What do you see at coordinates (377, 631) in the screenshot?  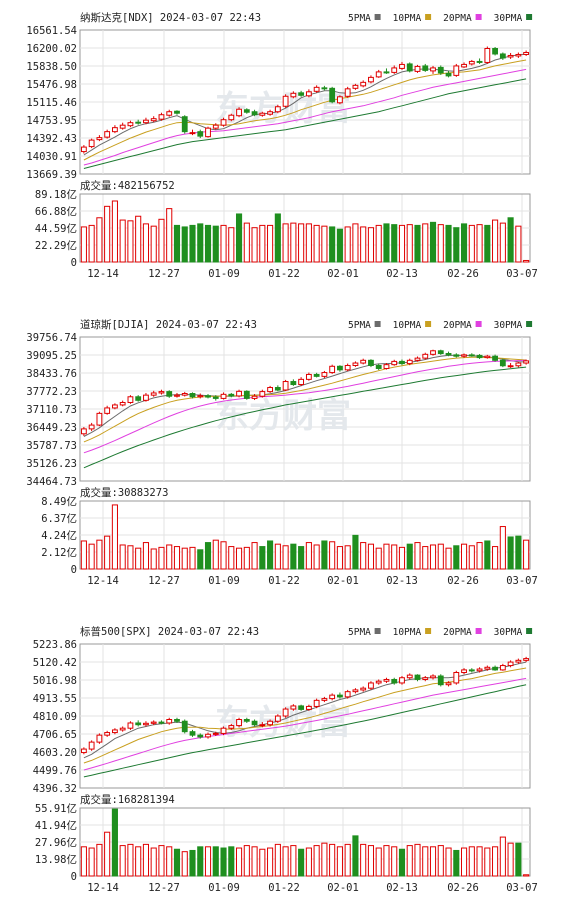 I see `legend-swatch-5pma` at bounding box center [377, 631].